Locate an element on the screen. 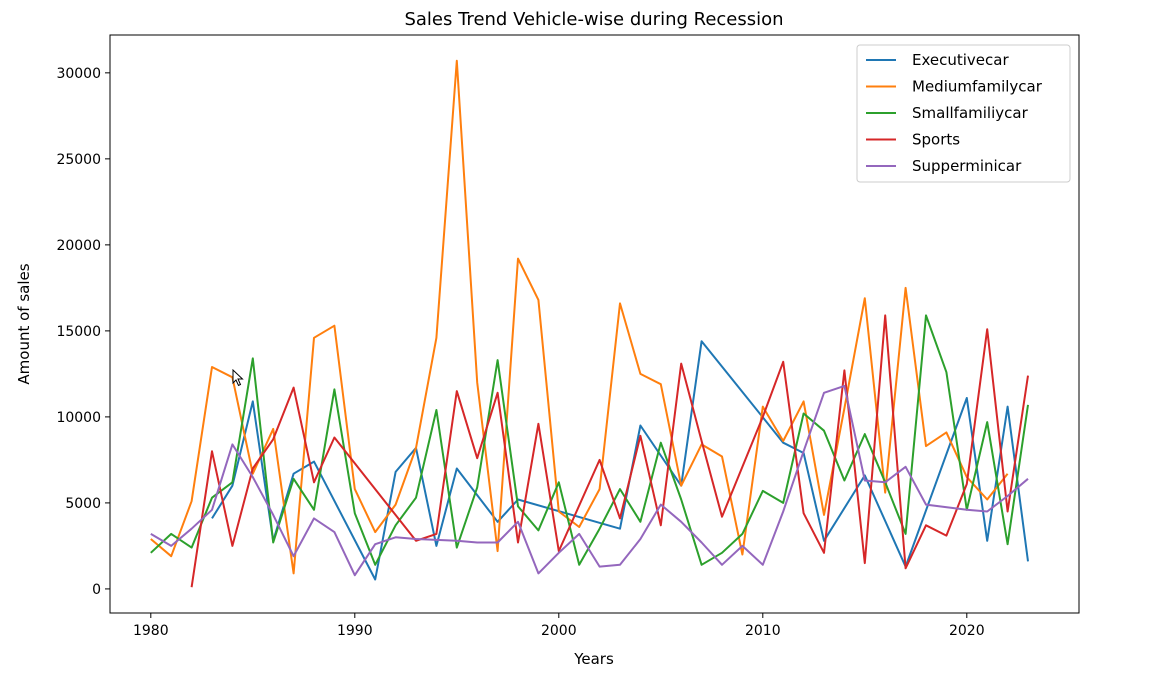  y-tick-label: 25000 is located at coordinates (78, 160).